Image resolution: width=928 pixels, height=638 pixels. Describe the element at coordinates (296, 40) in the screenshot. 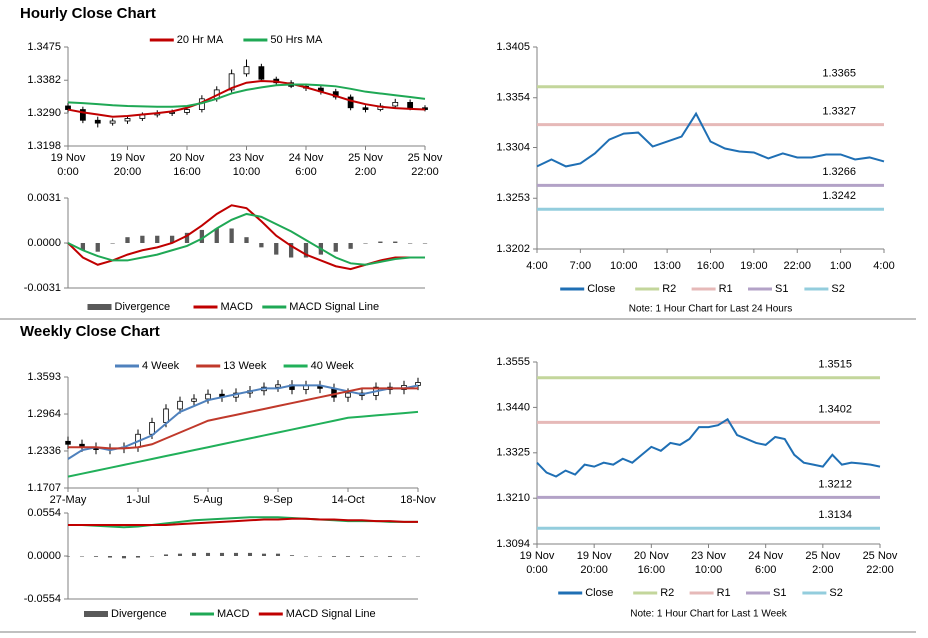

I see `legend-label: 50 Hrs MA` at that location.